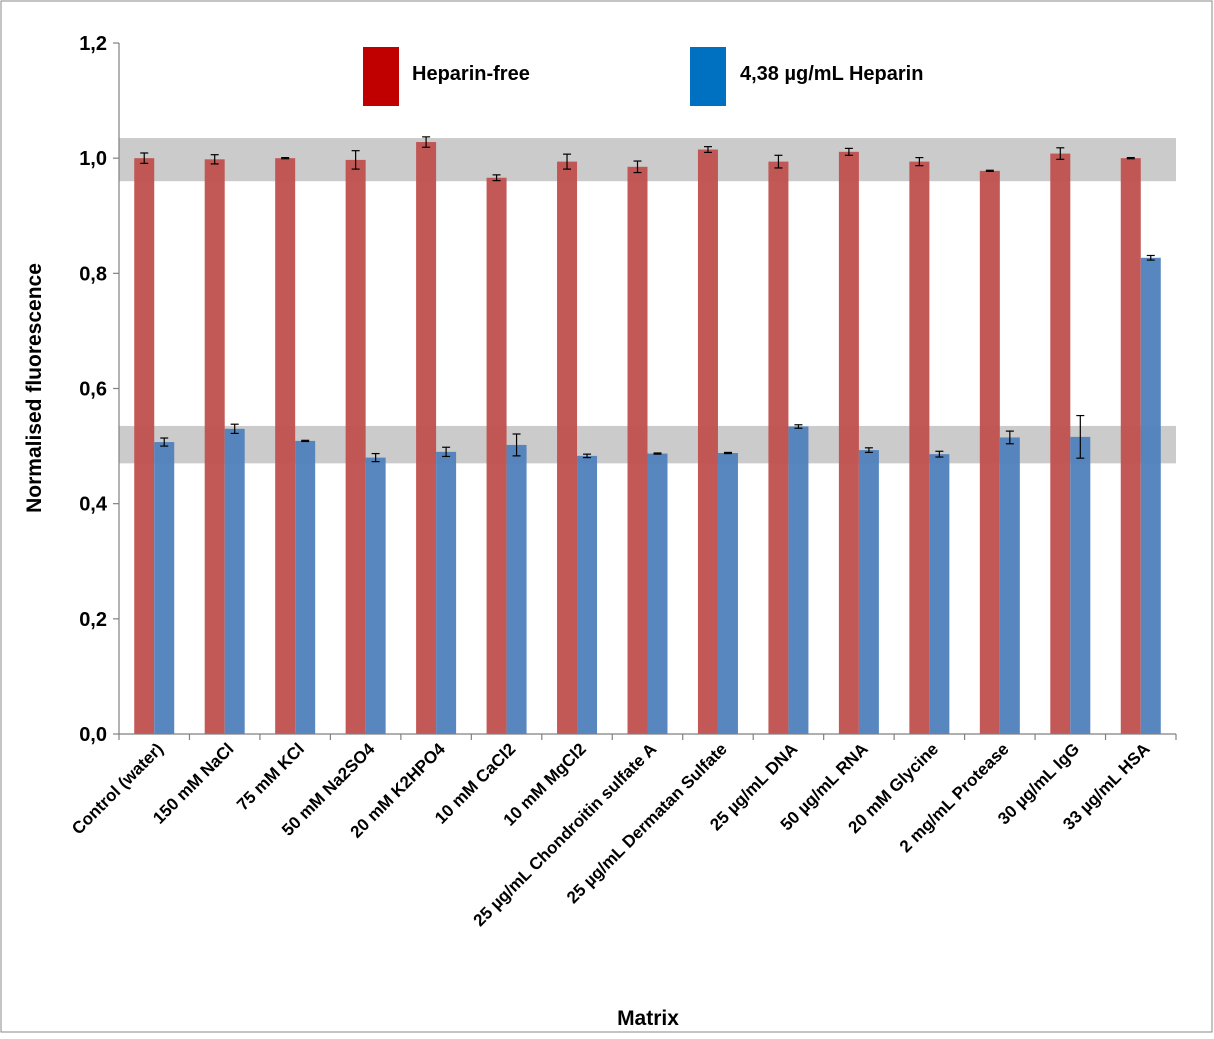 The image size is (1214, 1039). What do you see at coordinates (648, 1018) in the screenshot?
I see `x-axis-label: Matrix` at bounding box center [648, 1018].